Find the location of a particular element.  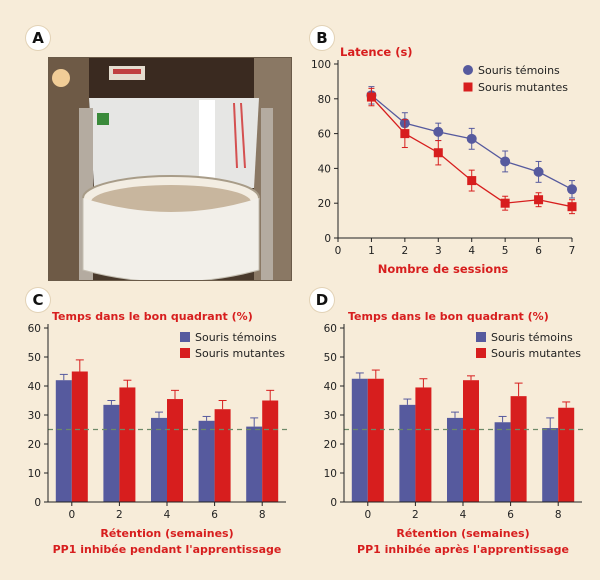

chart-c-x-tick-label: 6 is located at coordinates (214, 515).